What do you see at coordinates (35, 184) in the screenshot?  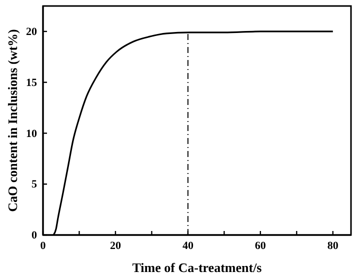 I see `y-tick-label: 5` at bounding box center [35, 184].